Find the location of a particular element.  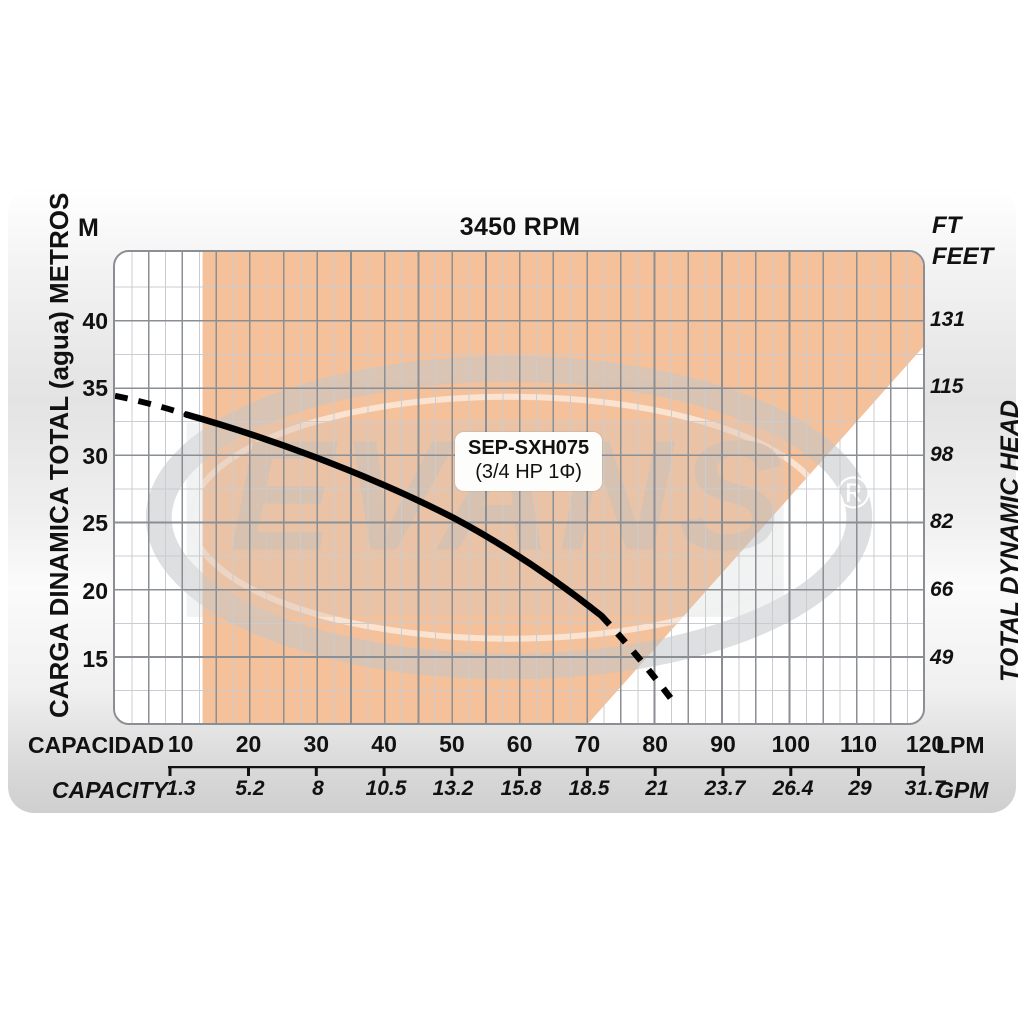

x-axis: 10 20 30 40 50 60 70 80 90 100 110 120 is located at coordinates (529, 770).